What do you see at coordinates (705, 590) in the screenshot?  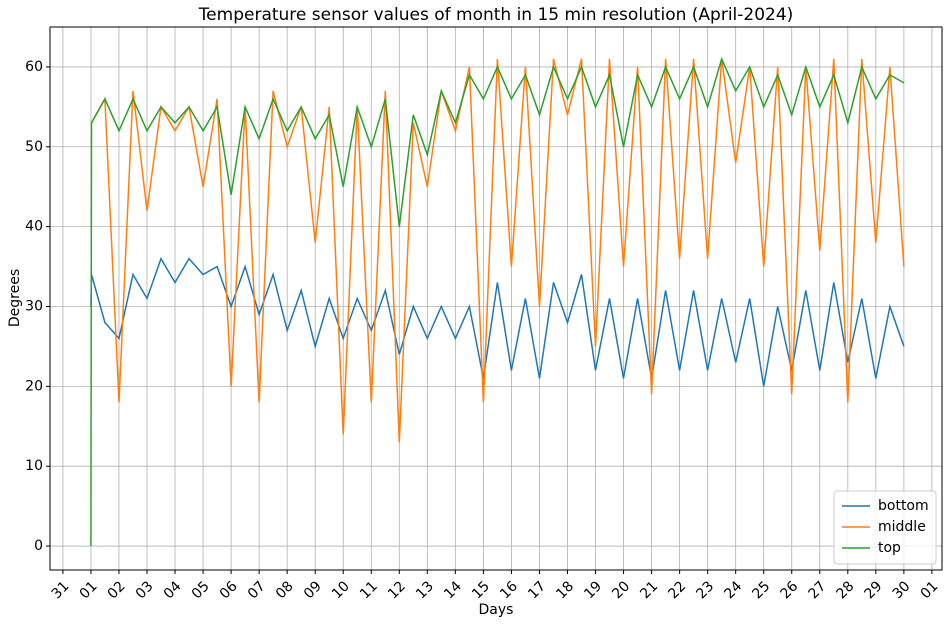 I see `x-tick-label: 23` at bounding box center [705, 590].